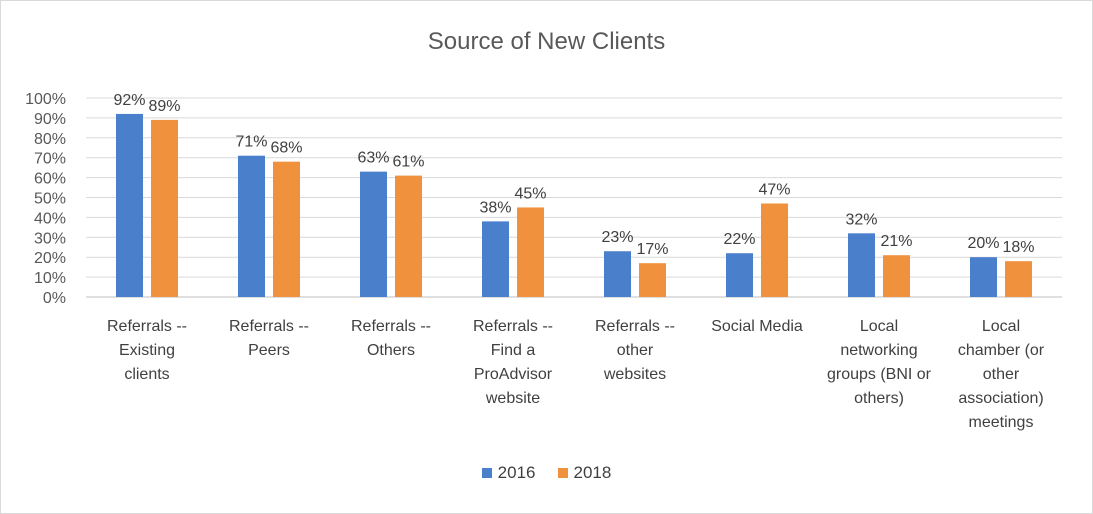 This screenshot has width=1093, height=514. I want to click on x-category-label-line: Peers, so click(269, 350).